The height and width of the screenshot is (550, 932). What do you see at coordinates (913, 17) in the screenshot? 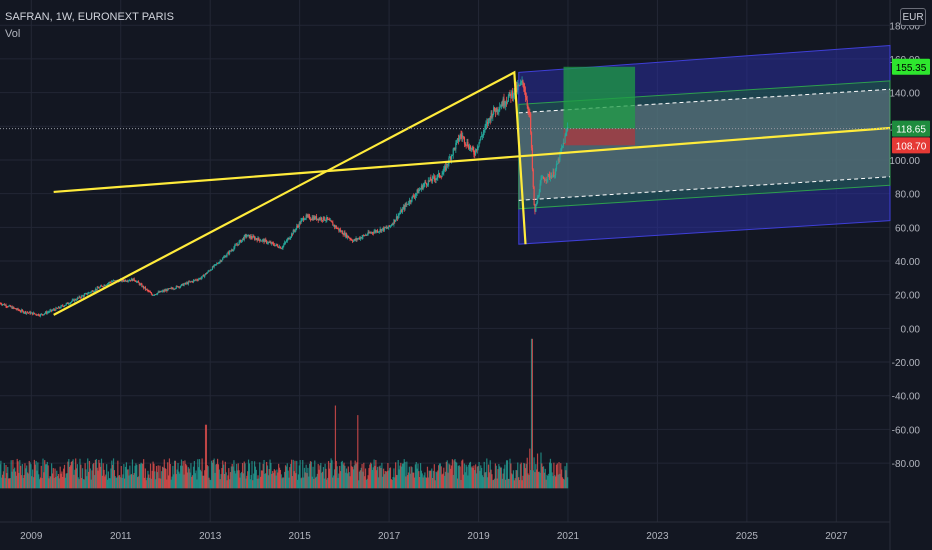
I see `currency-button: EUR` at bounding box center [913, 17].